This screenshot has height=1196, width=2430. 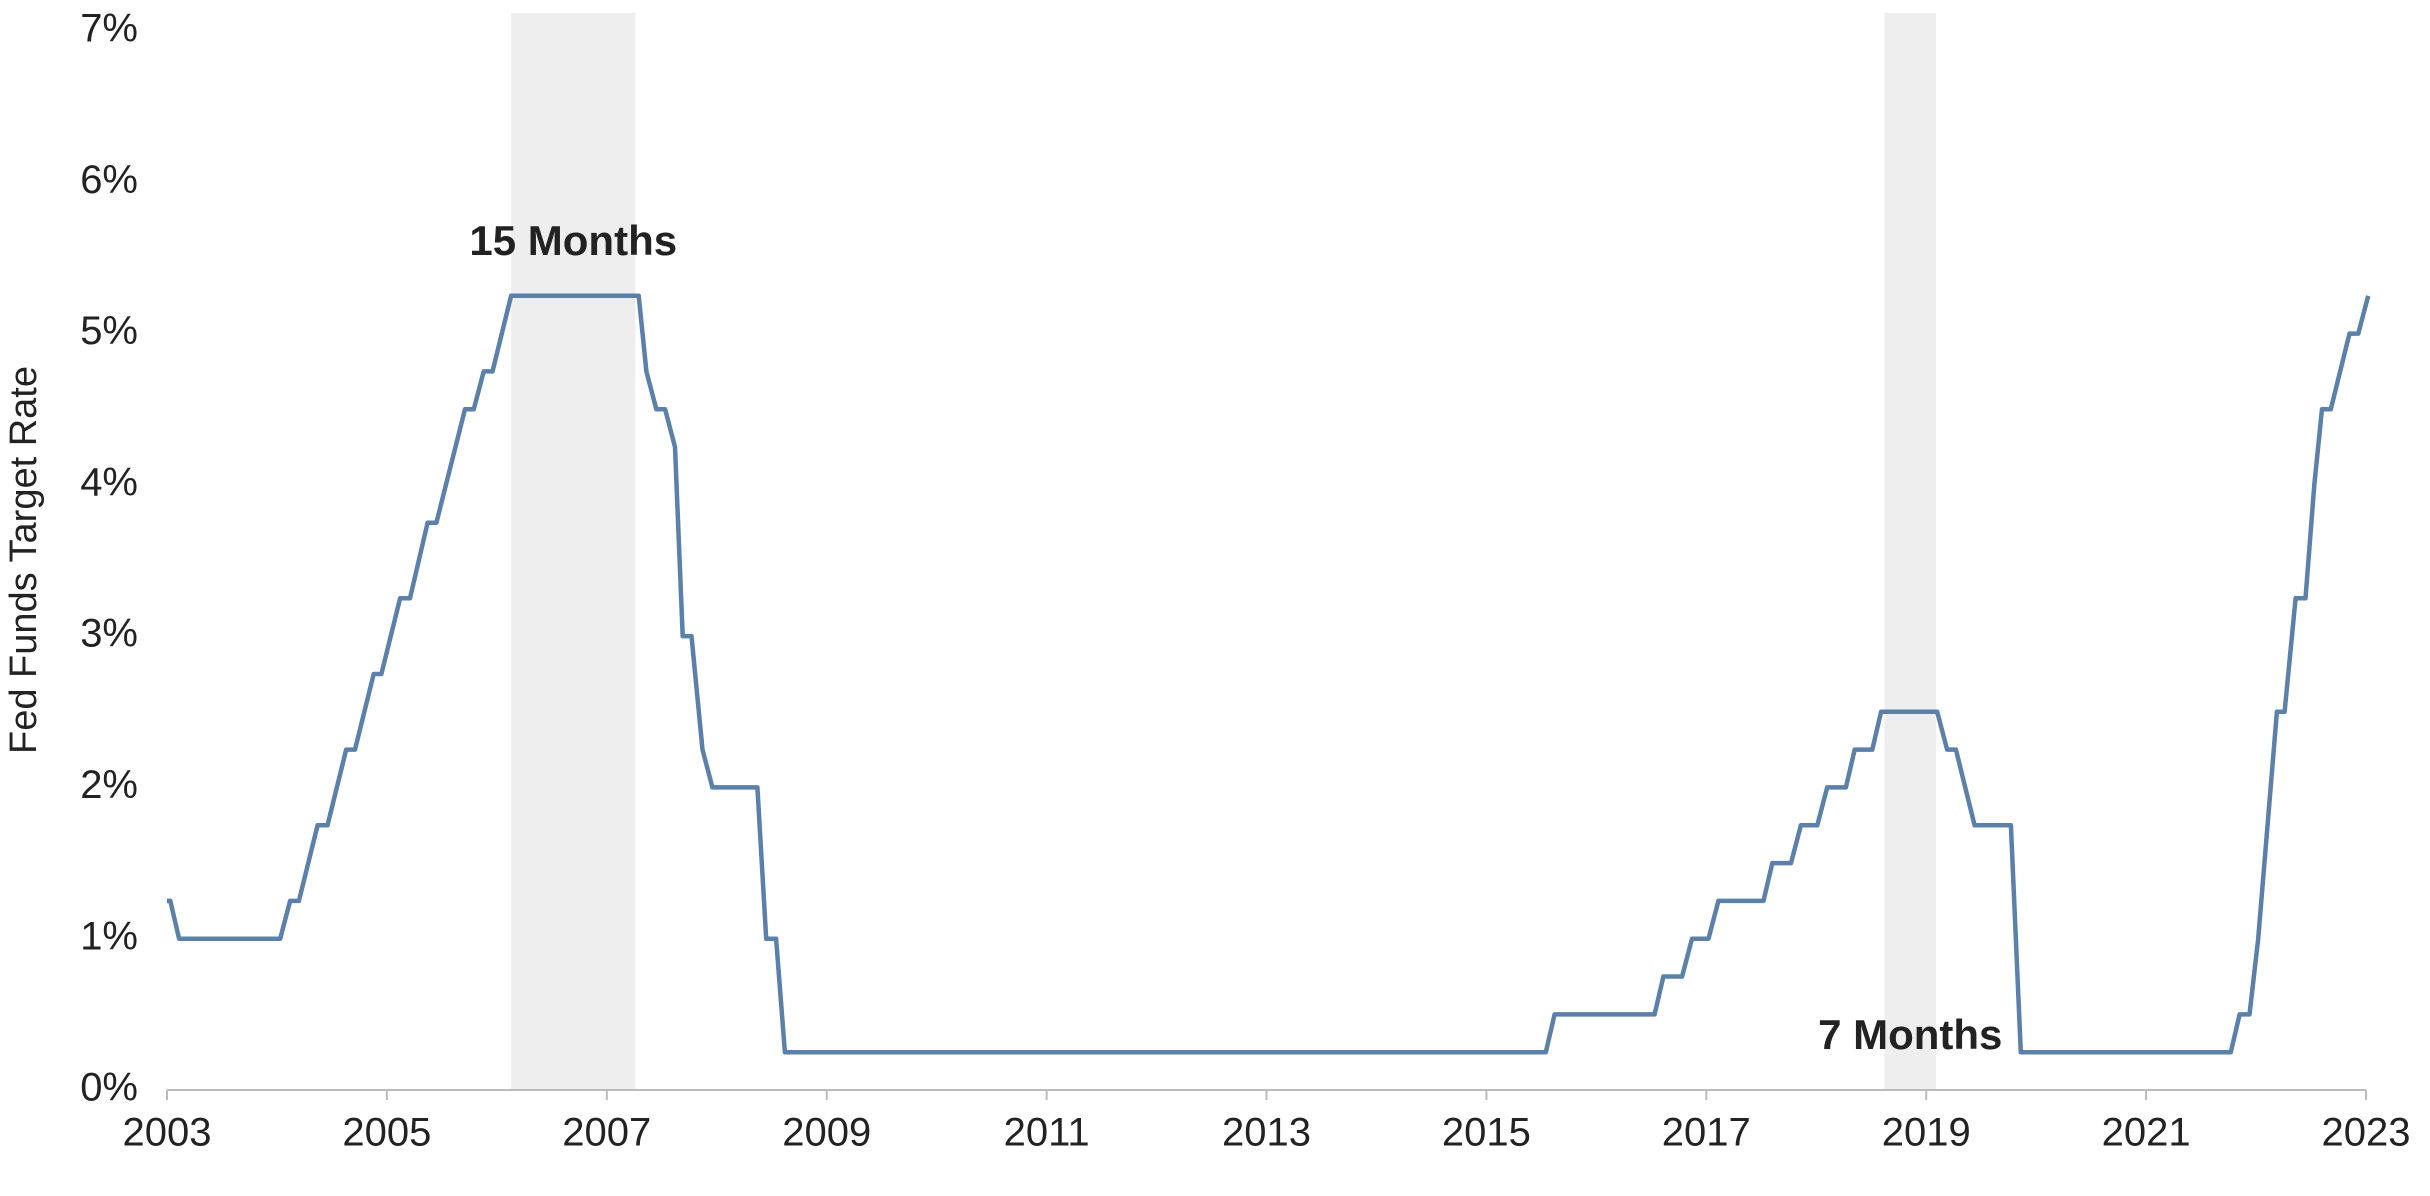 What do you see at coordinates (1047, 1133) in the screenshot?
I see `x-tick-label: 2011` at bounding box center [1047, 1133].